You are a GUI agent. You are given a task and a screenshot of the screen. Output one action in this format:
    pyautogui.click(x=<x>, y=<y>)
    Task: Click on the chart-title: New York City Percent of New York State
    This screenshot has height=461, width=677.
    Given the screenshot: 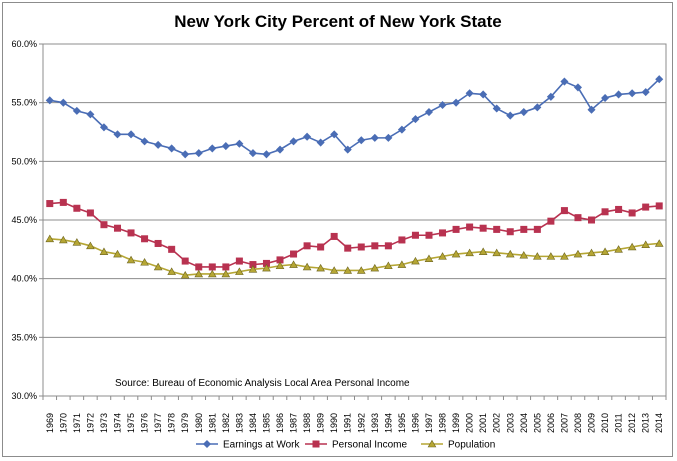 What is the action you would take?
    pyautogui.click(x=338, y=21)
    